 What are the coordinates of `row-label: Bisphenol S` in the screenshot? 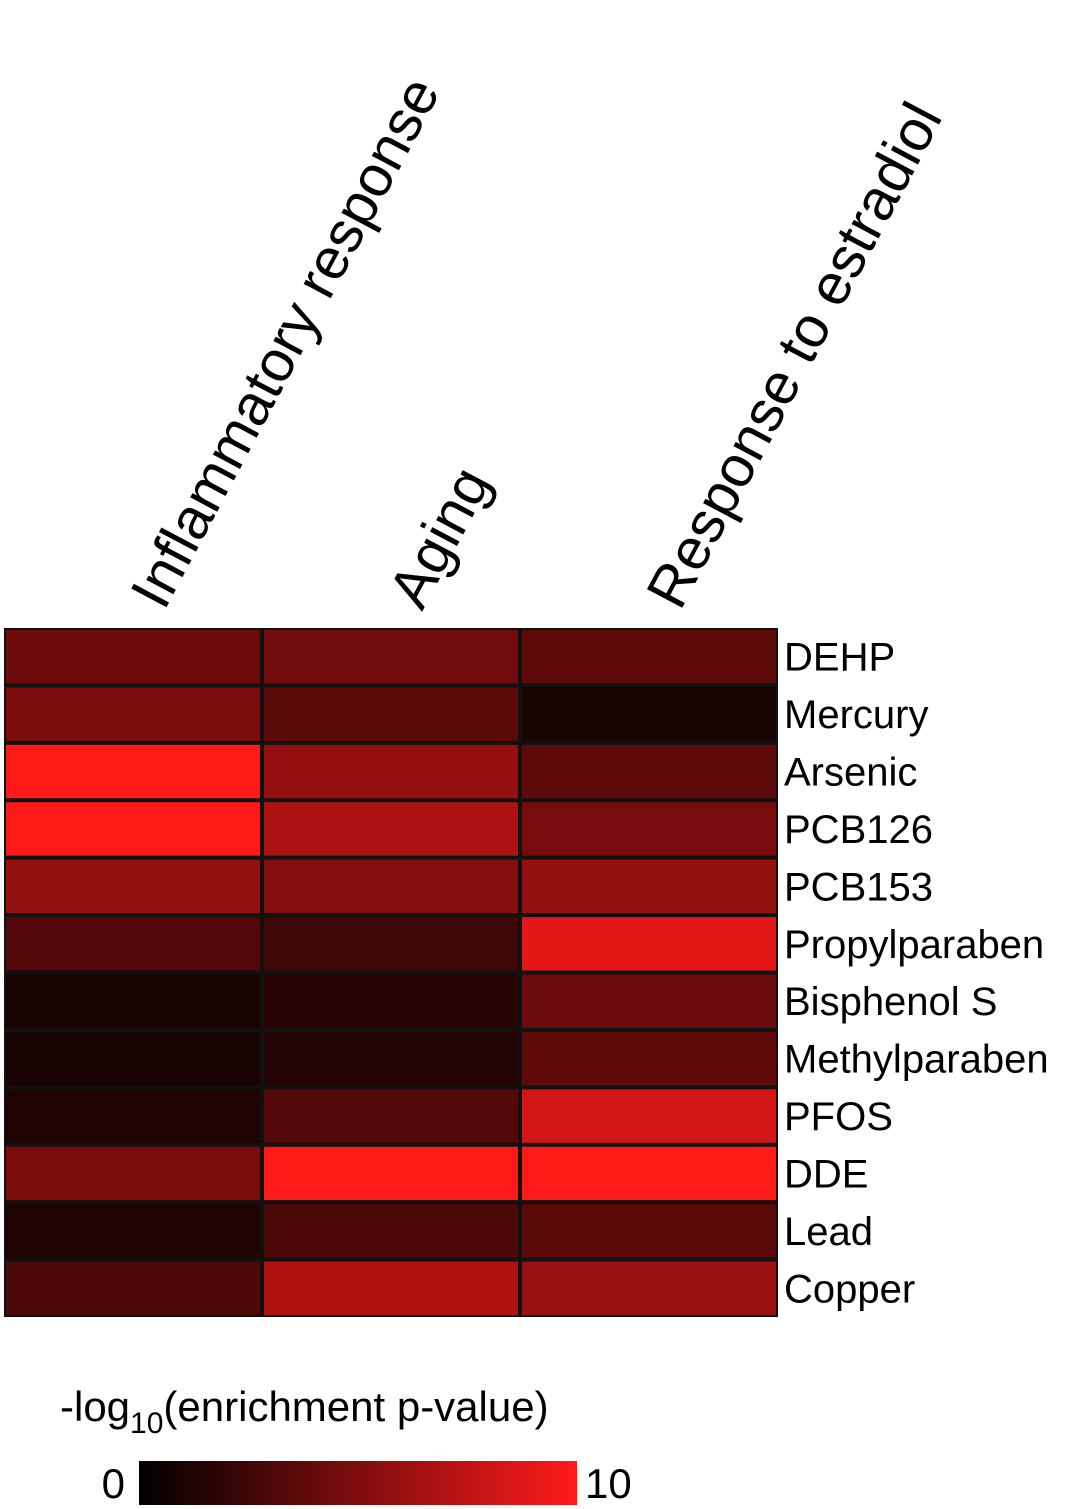 It's located at (890, 1002).